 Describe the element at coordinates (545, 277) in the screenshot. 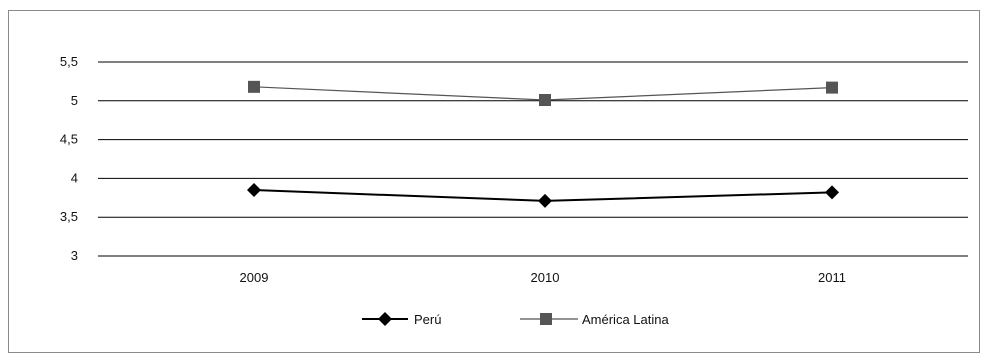

I see `x-tick-label: 2010` at that location.